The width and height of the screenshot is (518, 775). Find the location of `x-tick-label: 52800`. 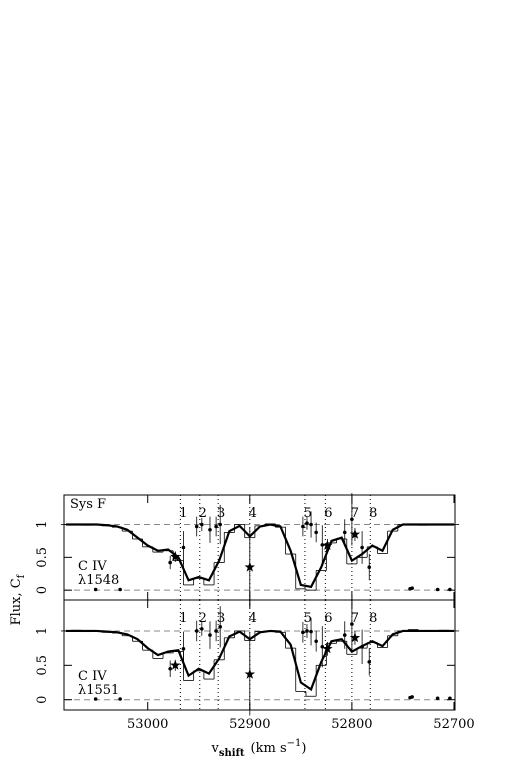

x-tick-label: 52800 is located at coordinates (351, 724).